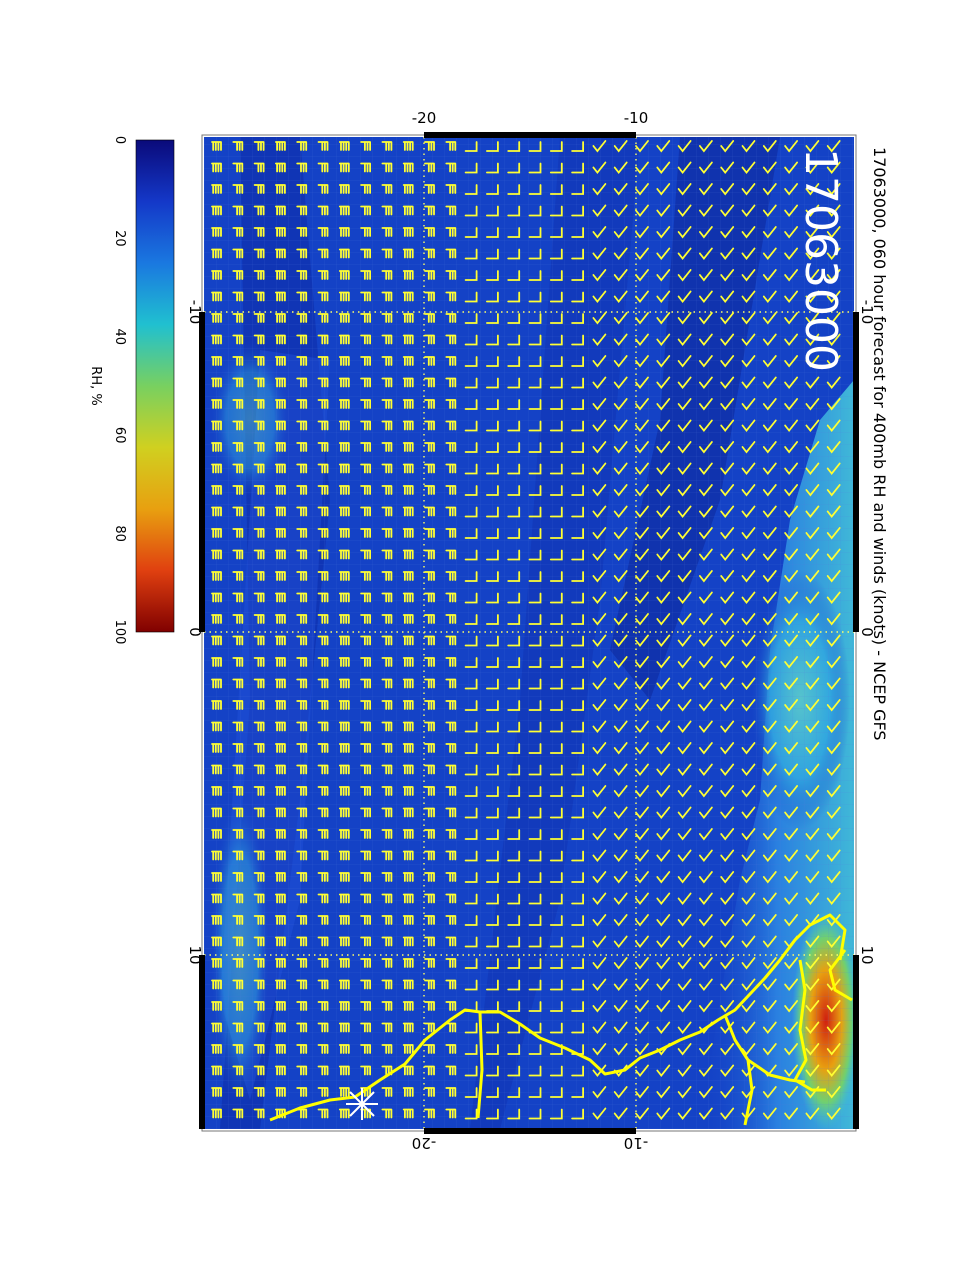  What do you see at coordinates (424, 1143) in the screenshot?
I see `lon-tick-bottom: -20` at bounding box center [424, 1143].